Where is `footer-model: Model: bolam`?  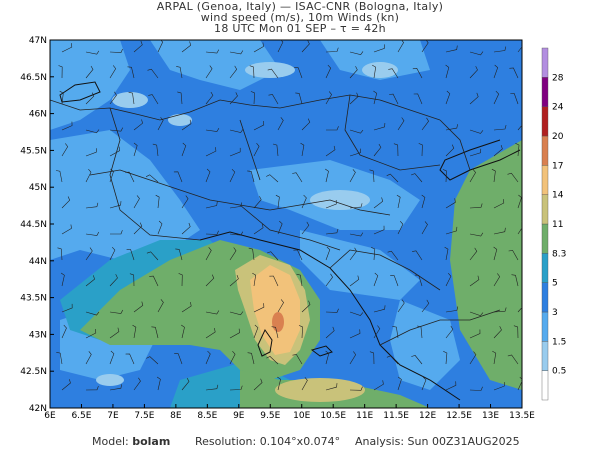
footer-model: Model: bolam is located at coordinates (131, 441).